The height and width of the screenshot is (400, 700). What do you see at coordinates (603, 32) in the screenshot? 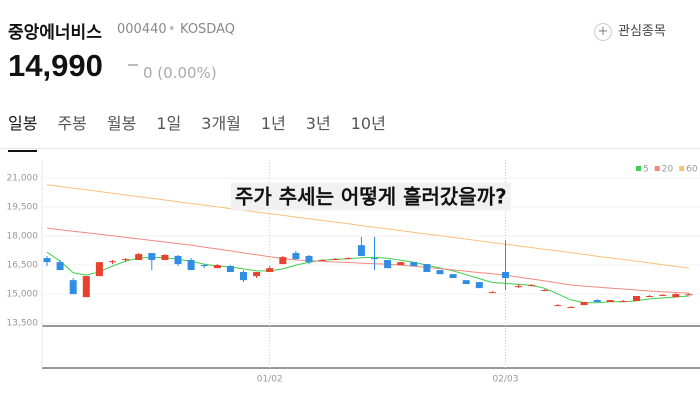
I see `plus-icon: +` at bounding box center [603, 32].